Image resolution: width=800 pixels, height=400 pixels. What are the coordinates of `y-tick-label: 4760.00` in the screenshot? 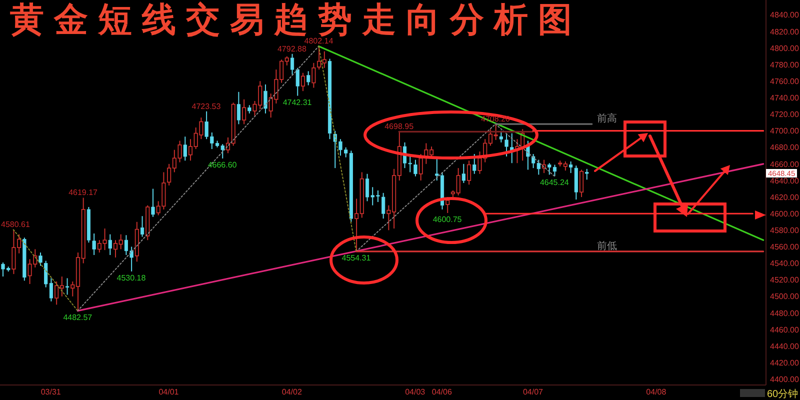 It's located at (785, 81).